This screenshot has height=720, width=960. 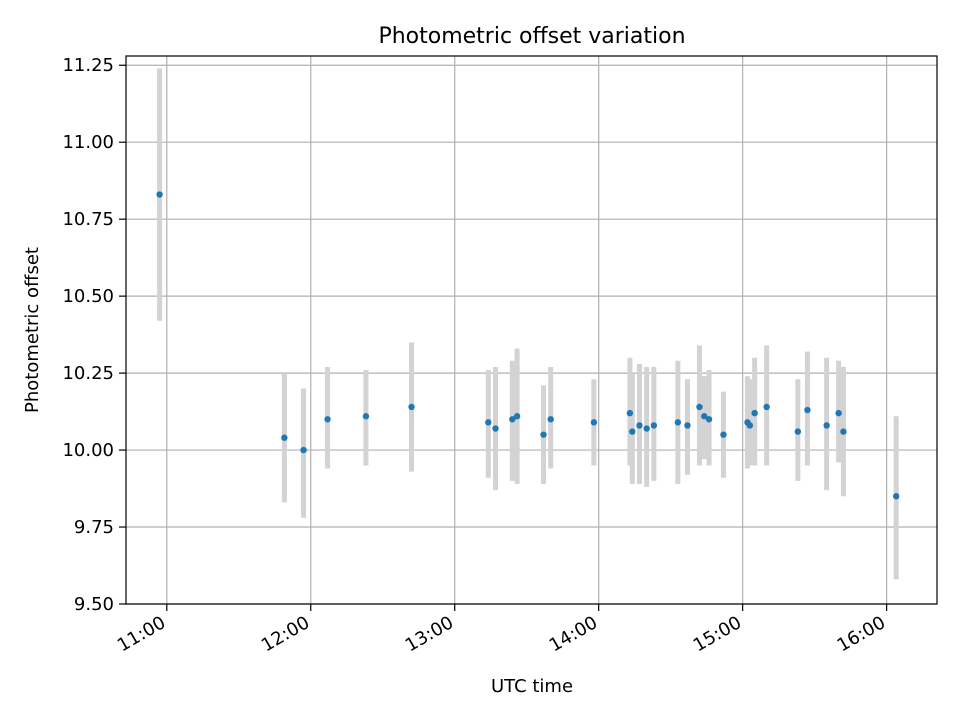 What do you see at coordinates (94, 604) in the screenshot?
I see `y-tick-label: 9.50` at bounding box center [94, 604].